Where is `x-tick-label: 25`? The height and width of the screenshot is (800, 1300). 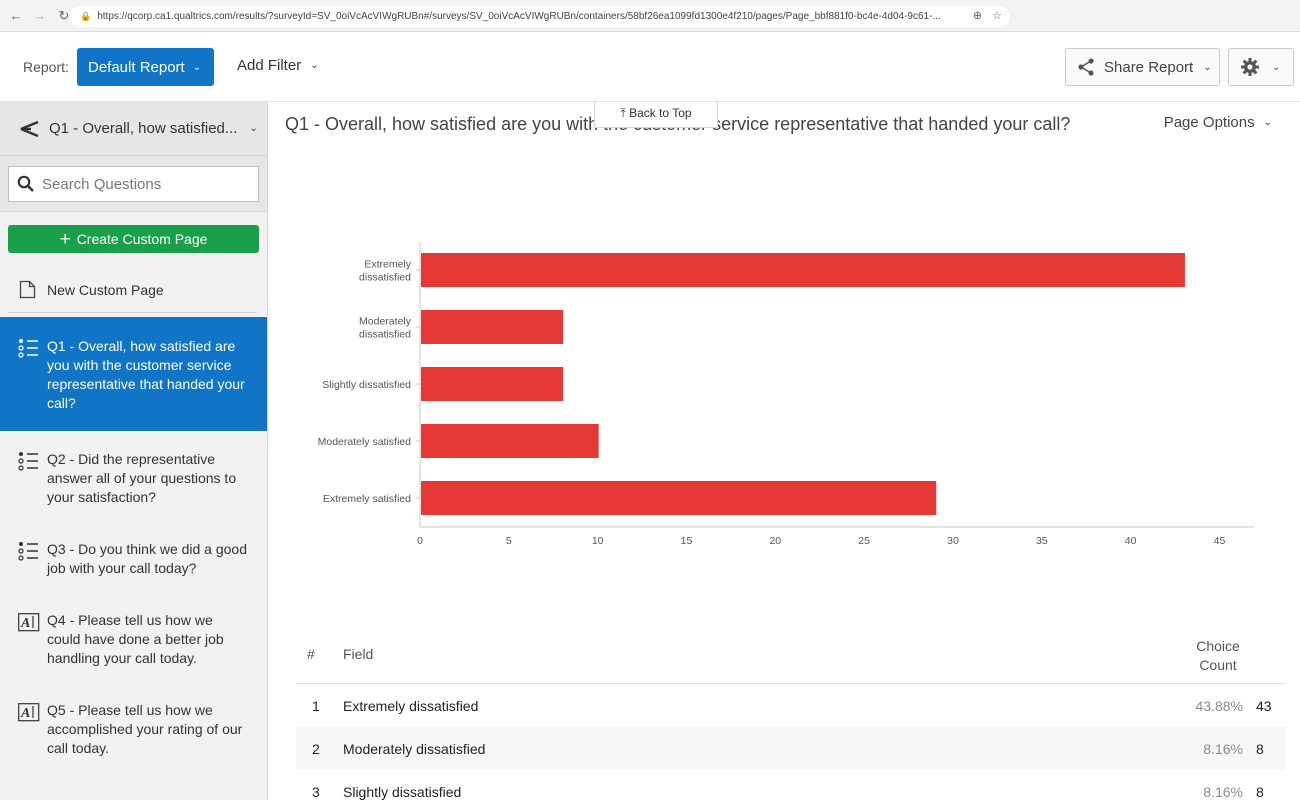
x-tick-label: 25 is located at coordinates (864, 541).